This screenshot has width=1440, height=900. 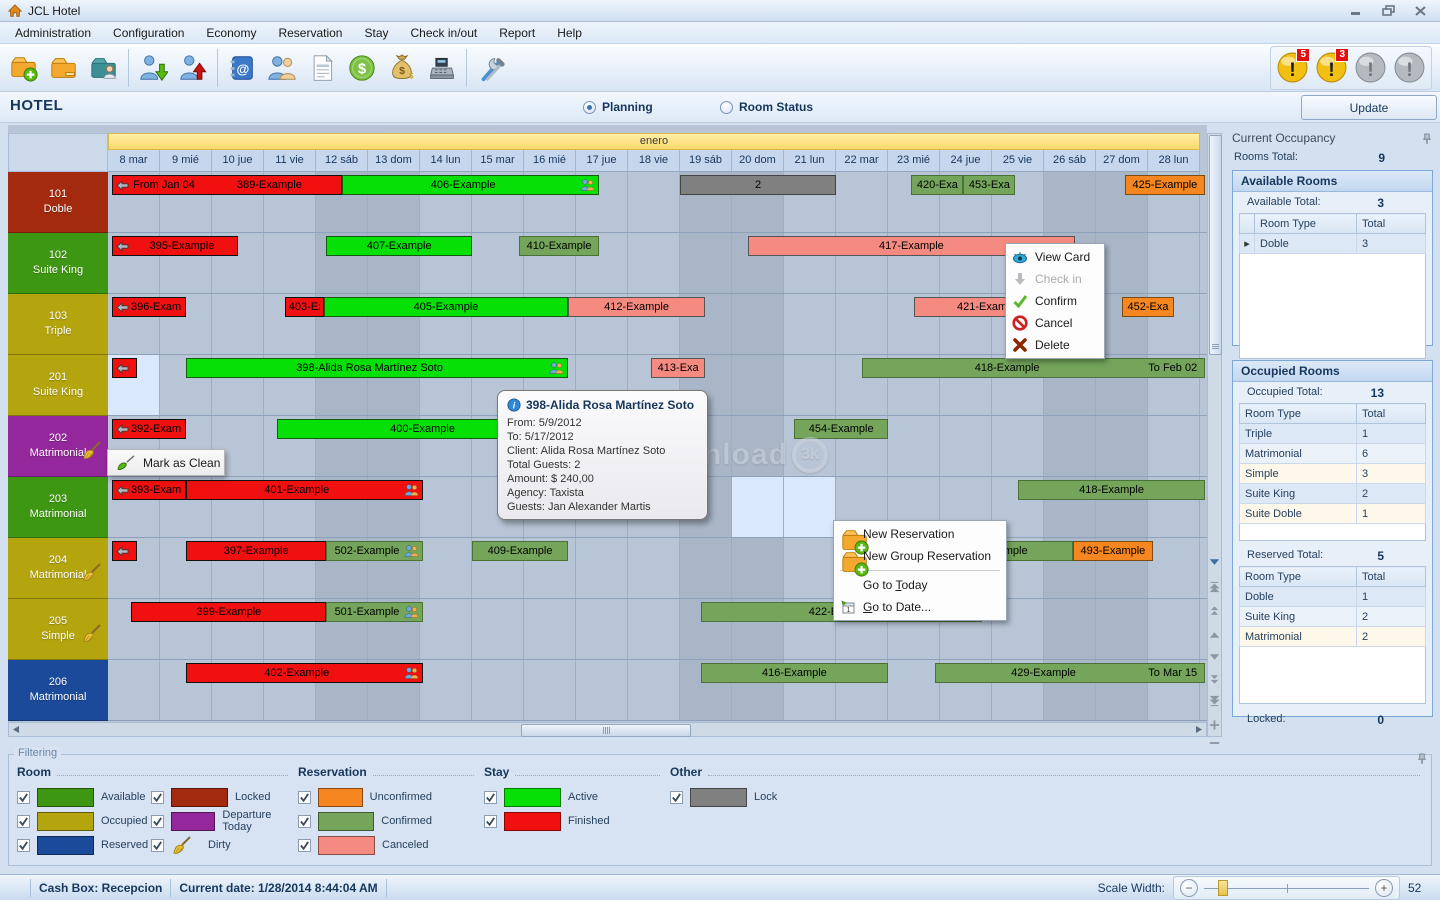 What do you see at coordinates (446, 307) in the screenshot?
I see `reservation-bar: 405-Example` at bounding box center [446, 307].